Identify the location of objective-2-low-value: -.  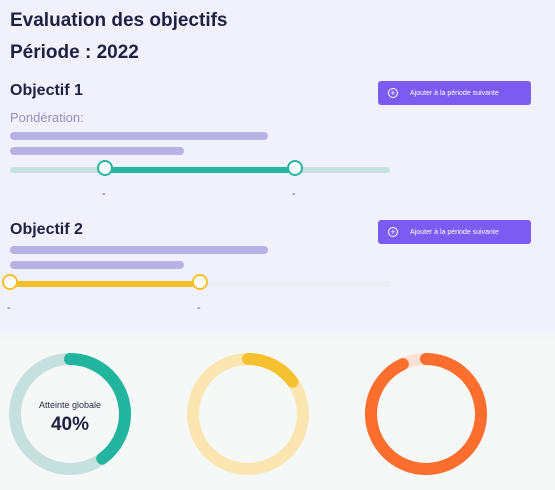
(9, 308).